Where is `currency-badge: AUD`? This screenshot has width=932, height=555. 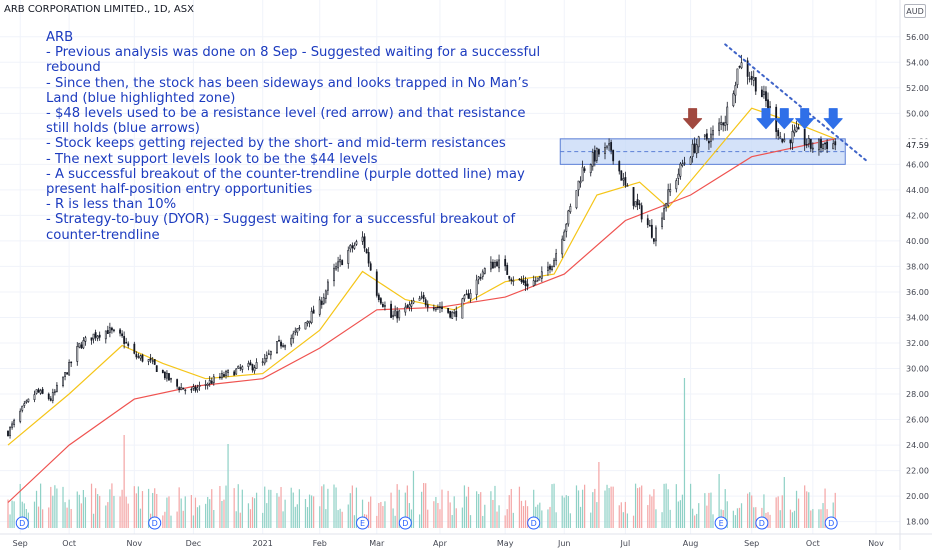 currency-badge: AUD is located at coordinates (915, 11).